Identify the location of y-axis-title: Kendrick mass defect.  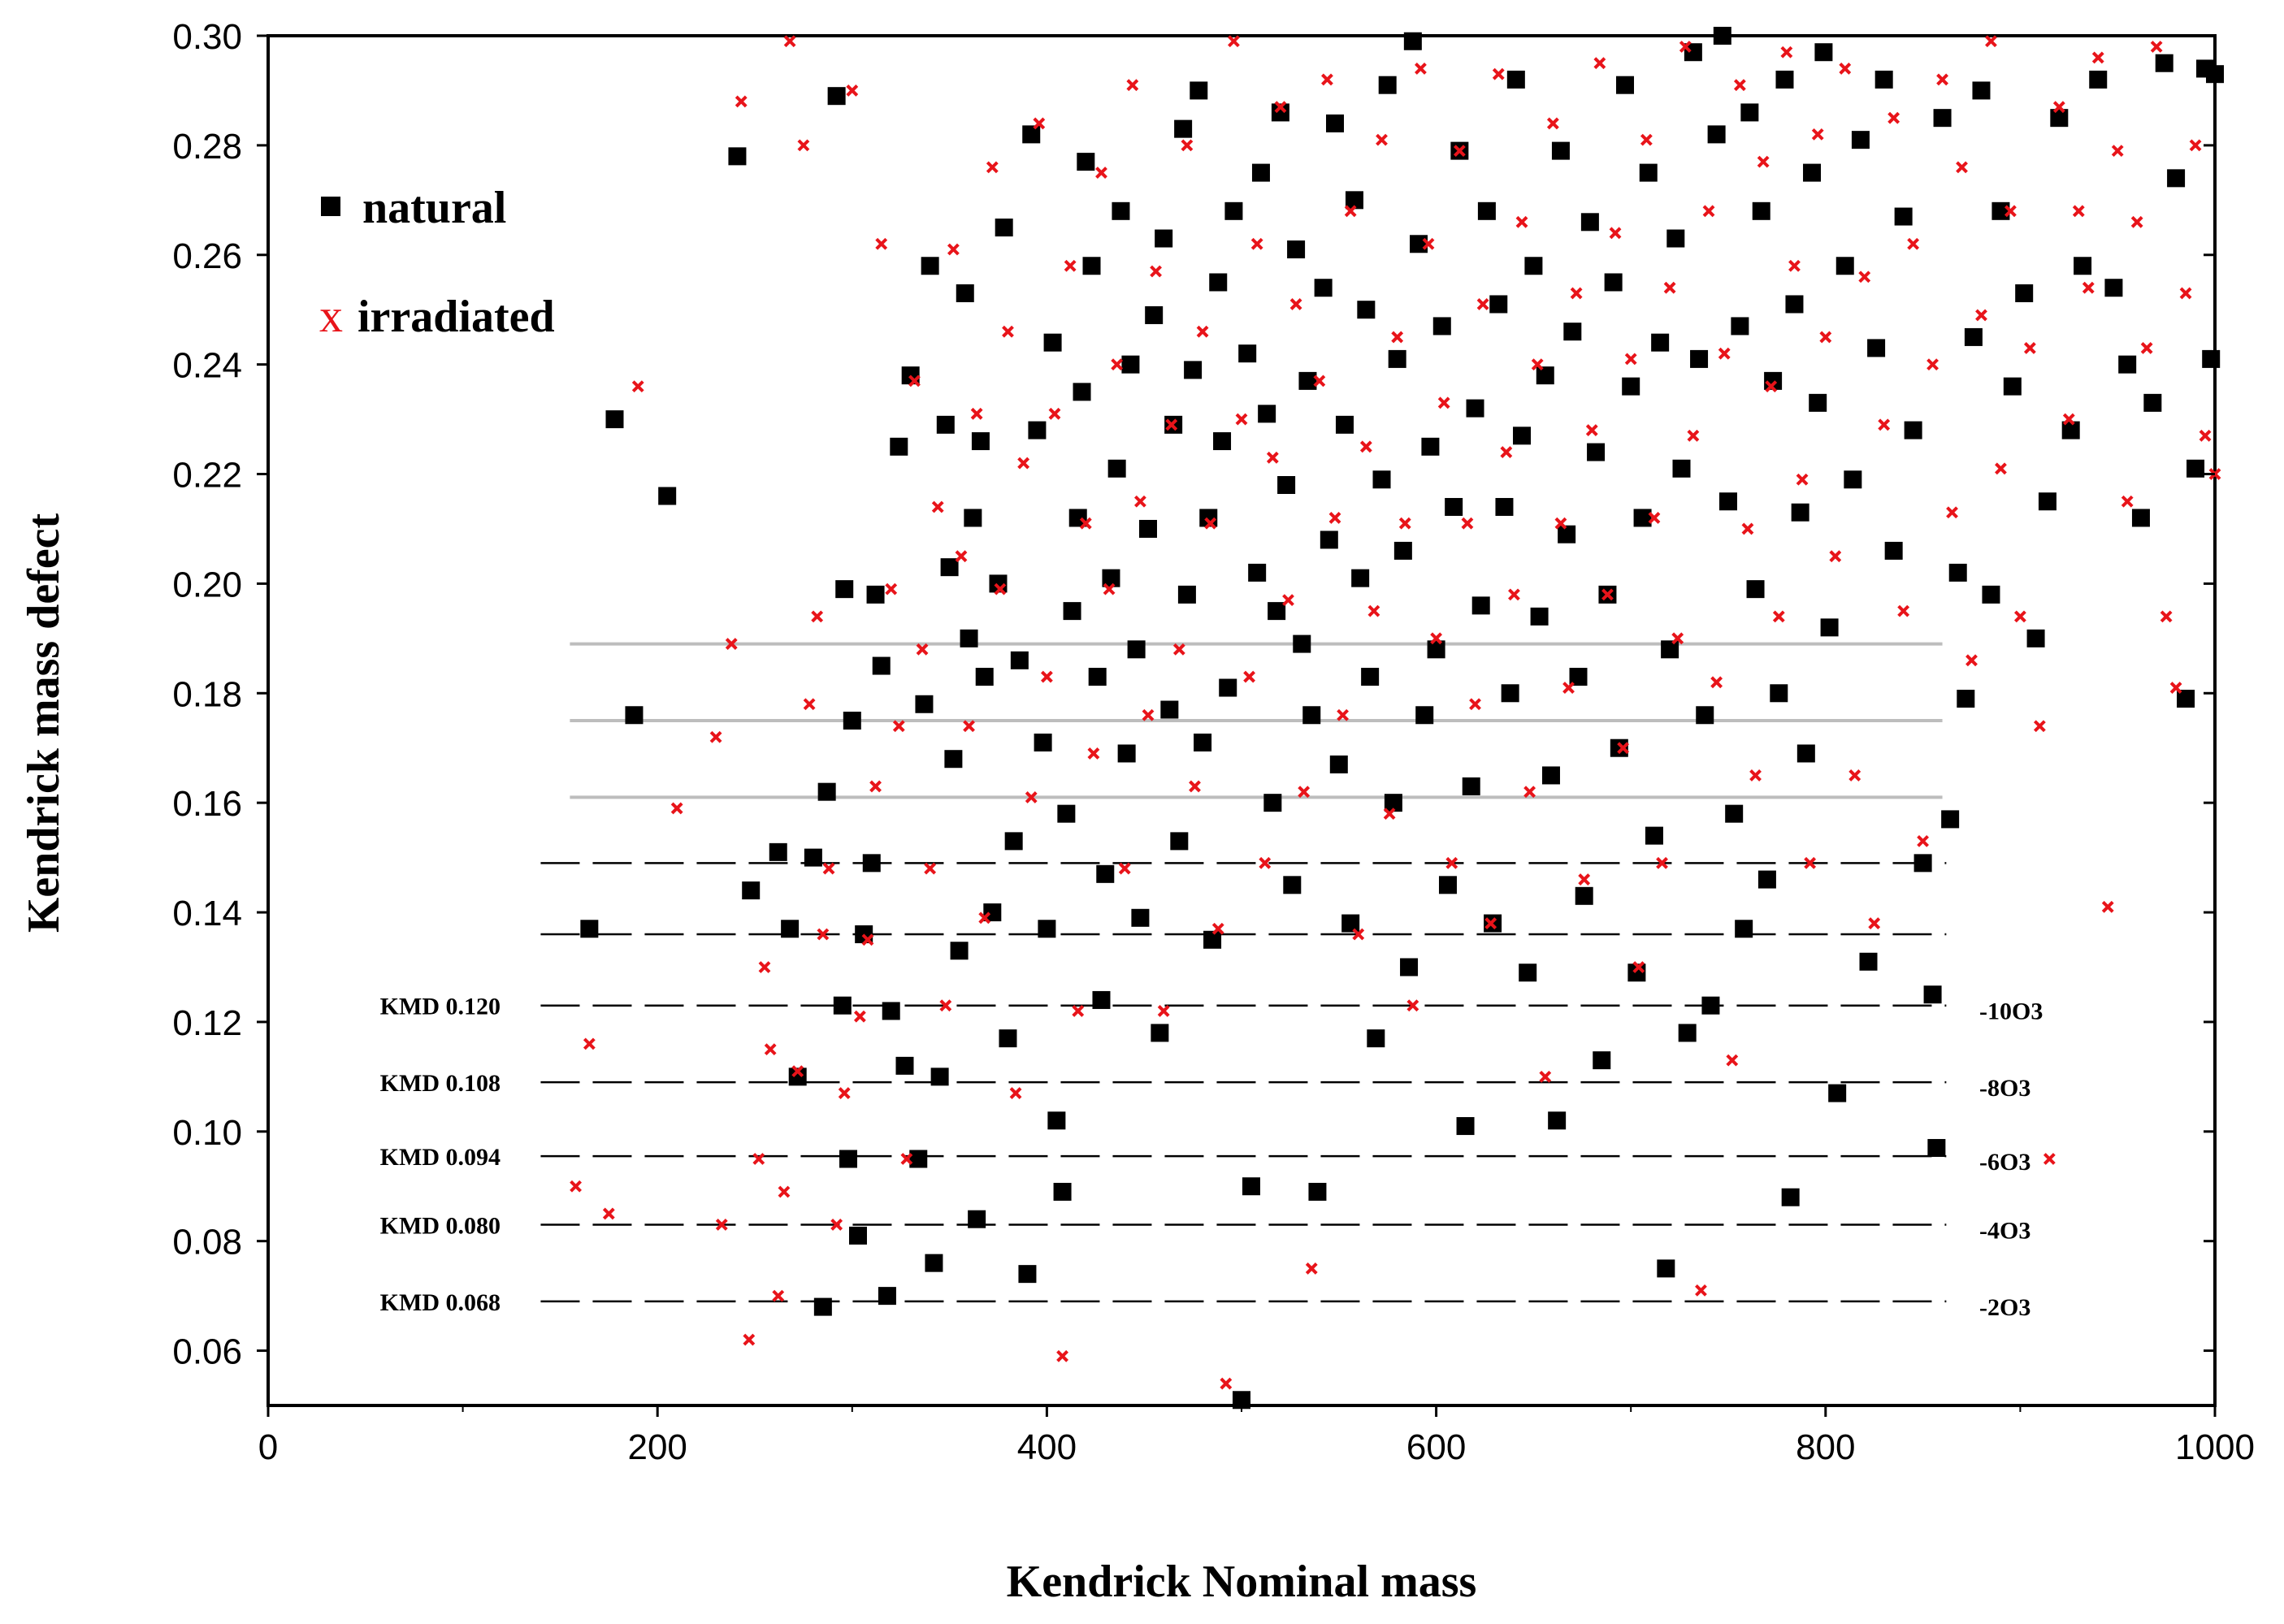
(44, 723).